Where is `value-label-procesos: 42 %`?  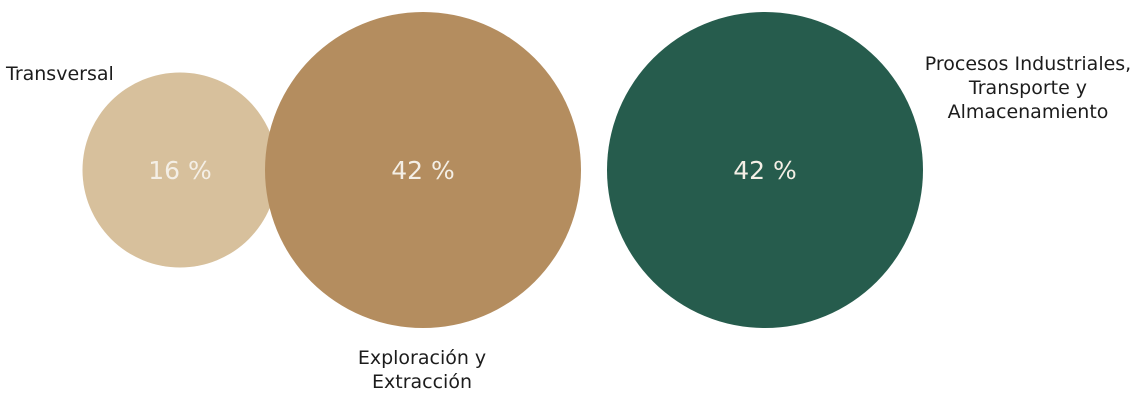 value-label-procesos: 42 % is located at coordinates (765, 170).